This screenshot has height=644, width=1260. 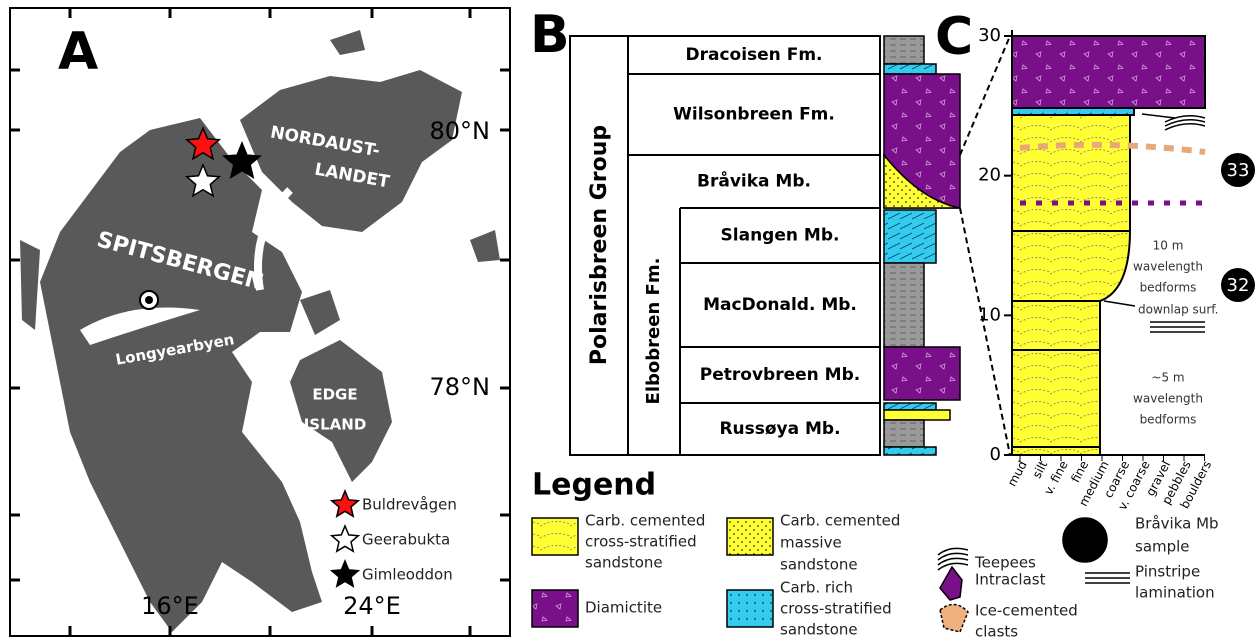 What do you see at coordinates (1178, 310) in the screenshot?
I see `annotation: downlap surf.` at bounding box center [1178, 310].